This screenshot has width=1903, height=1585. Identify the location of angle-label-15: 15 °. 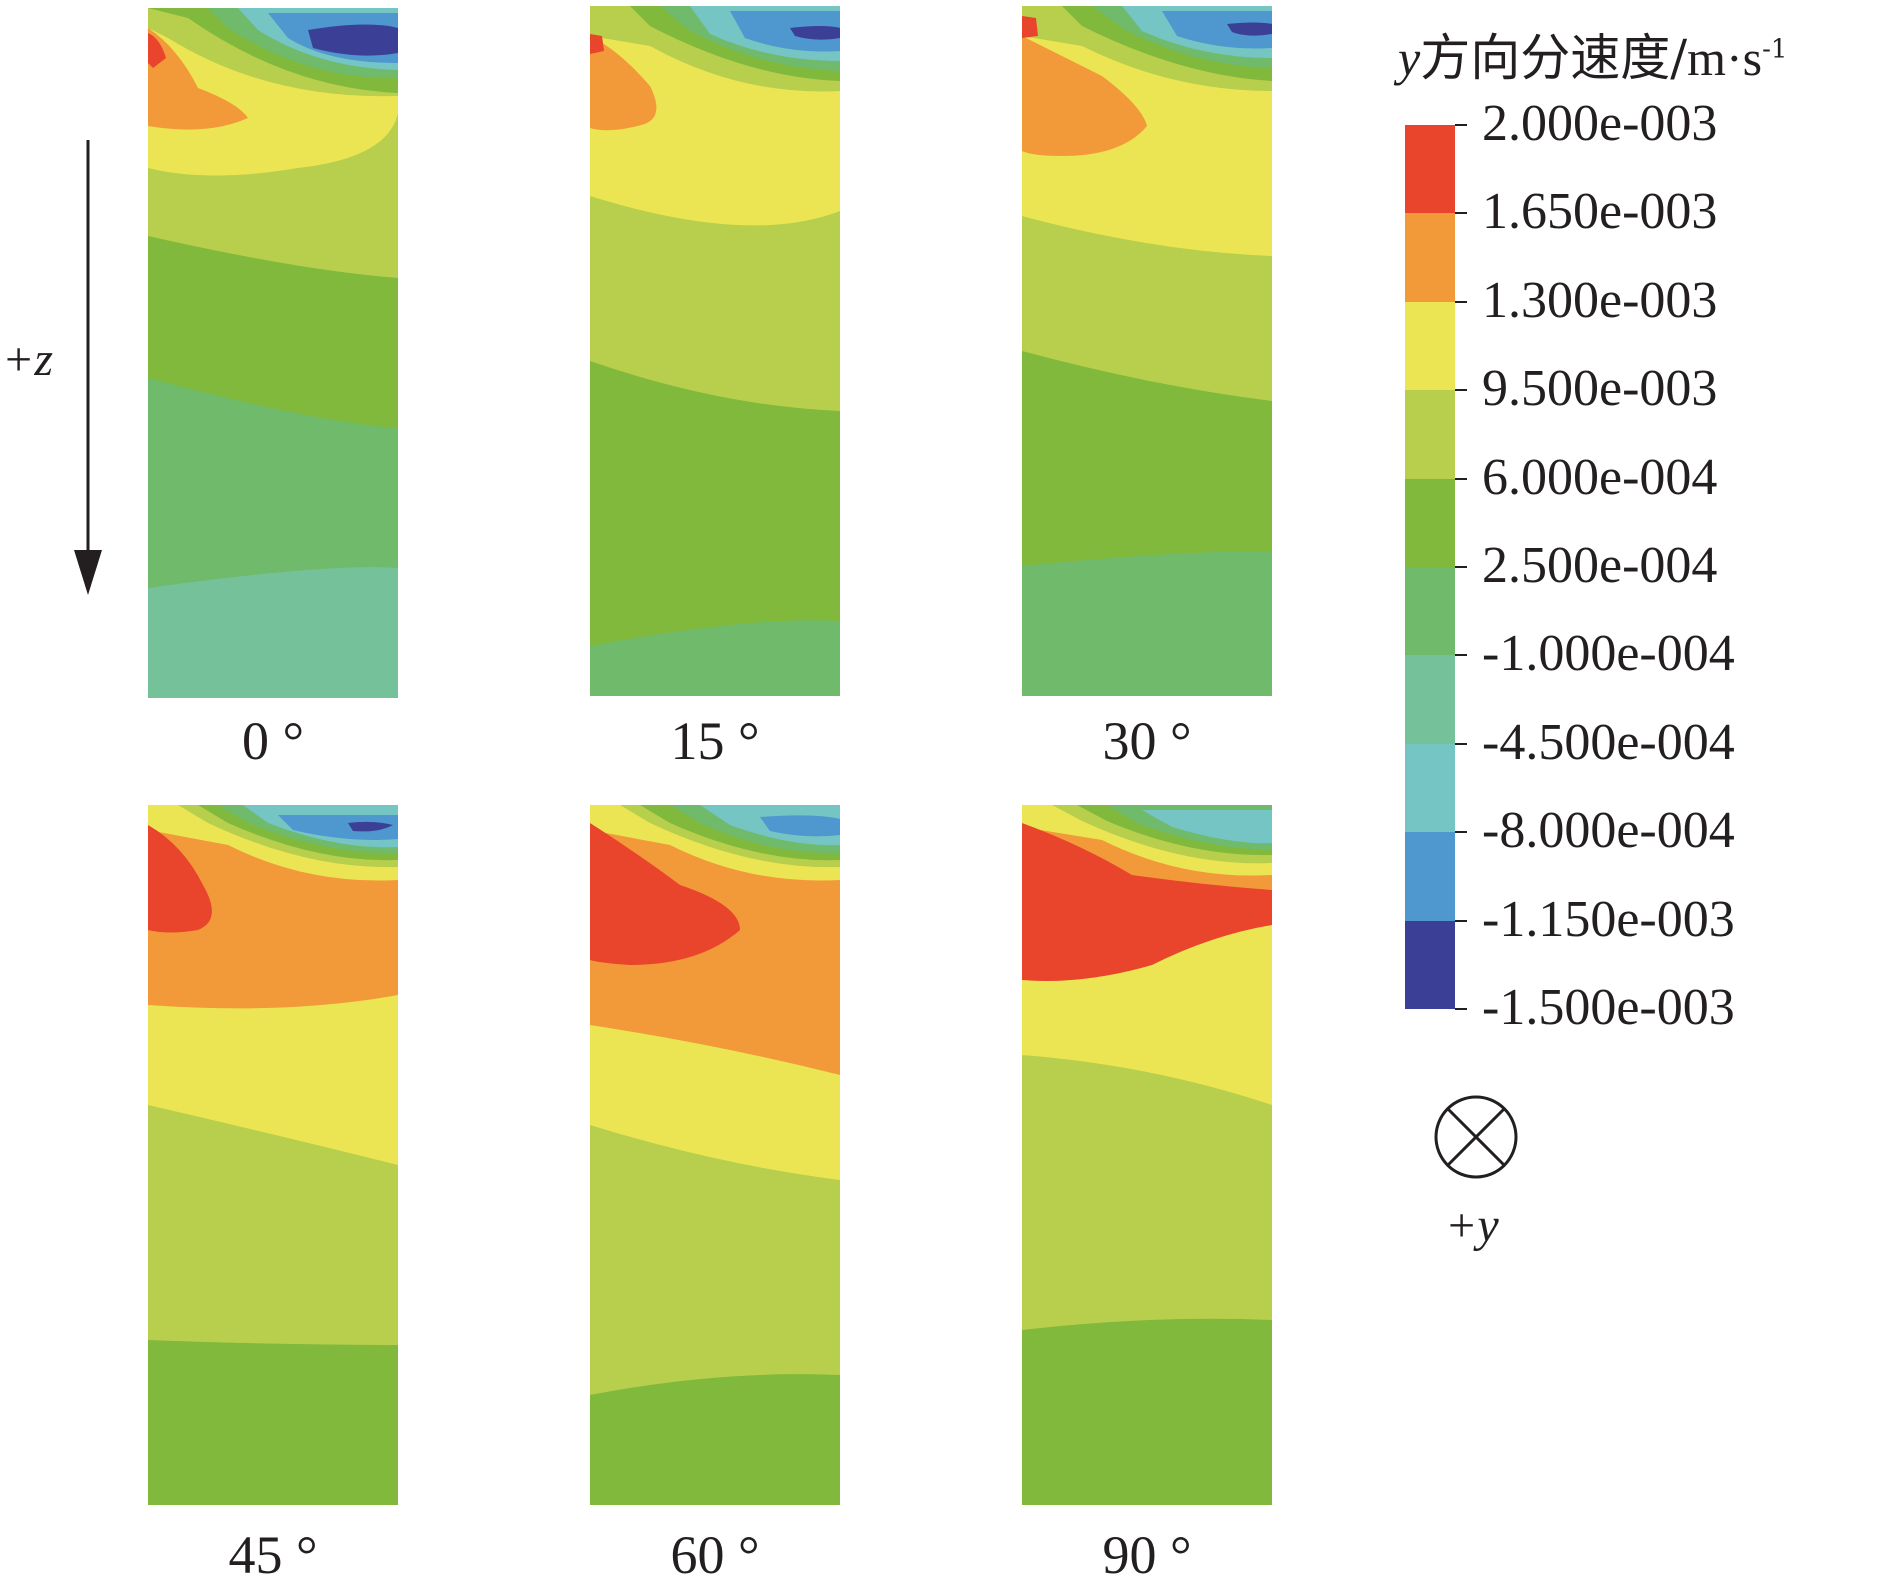
(715, 741).